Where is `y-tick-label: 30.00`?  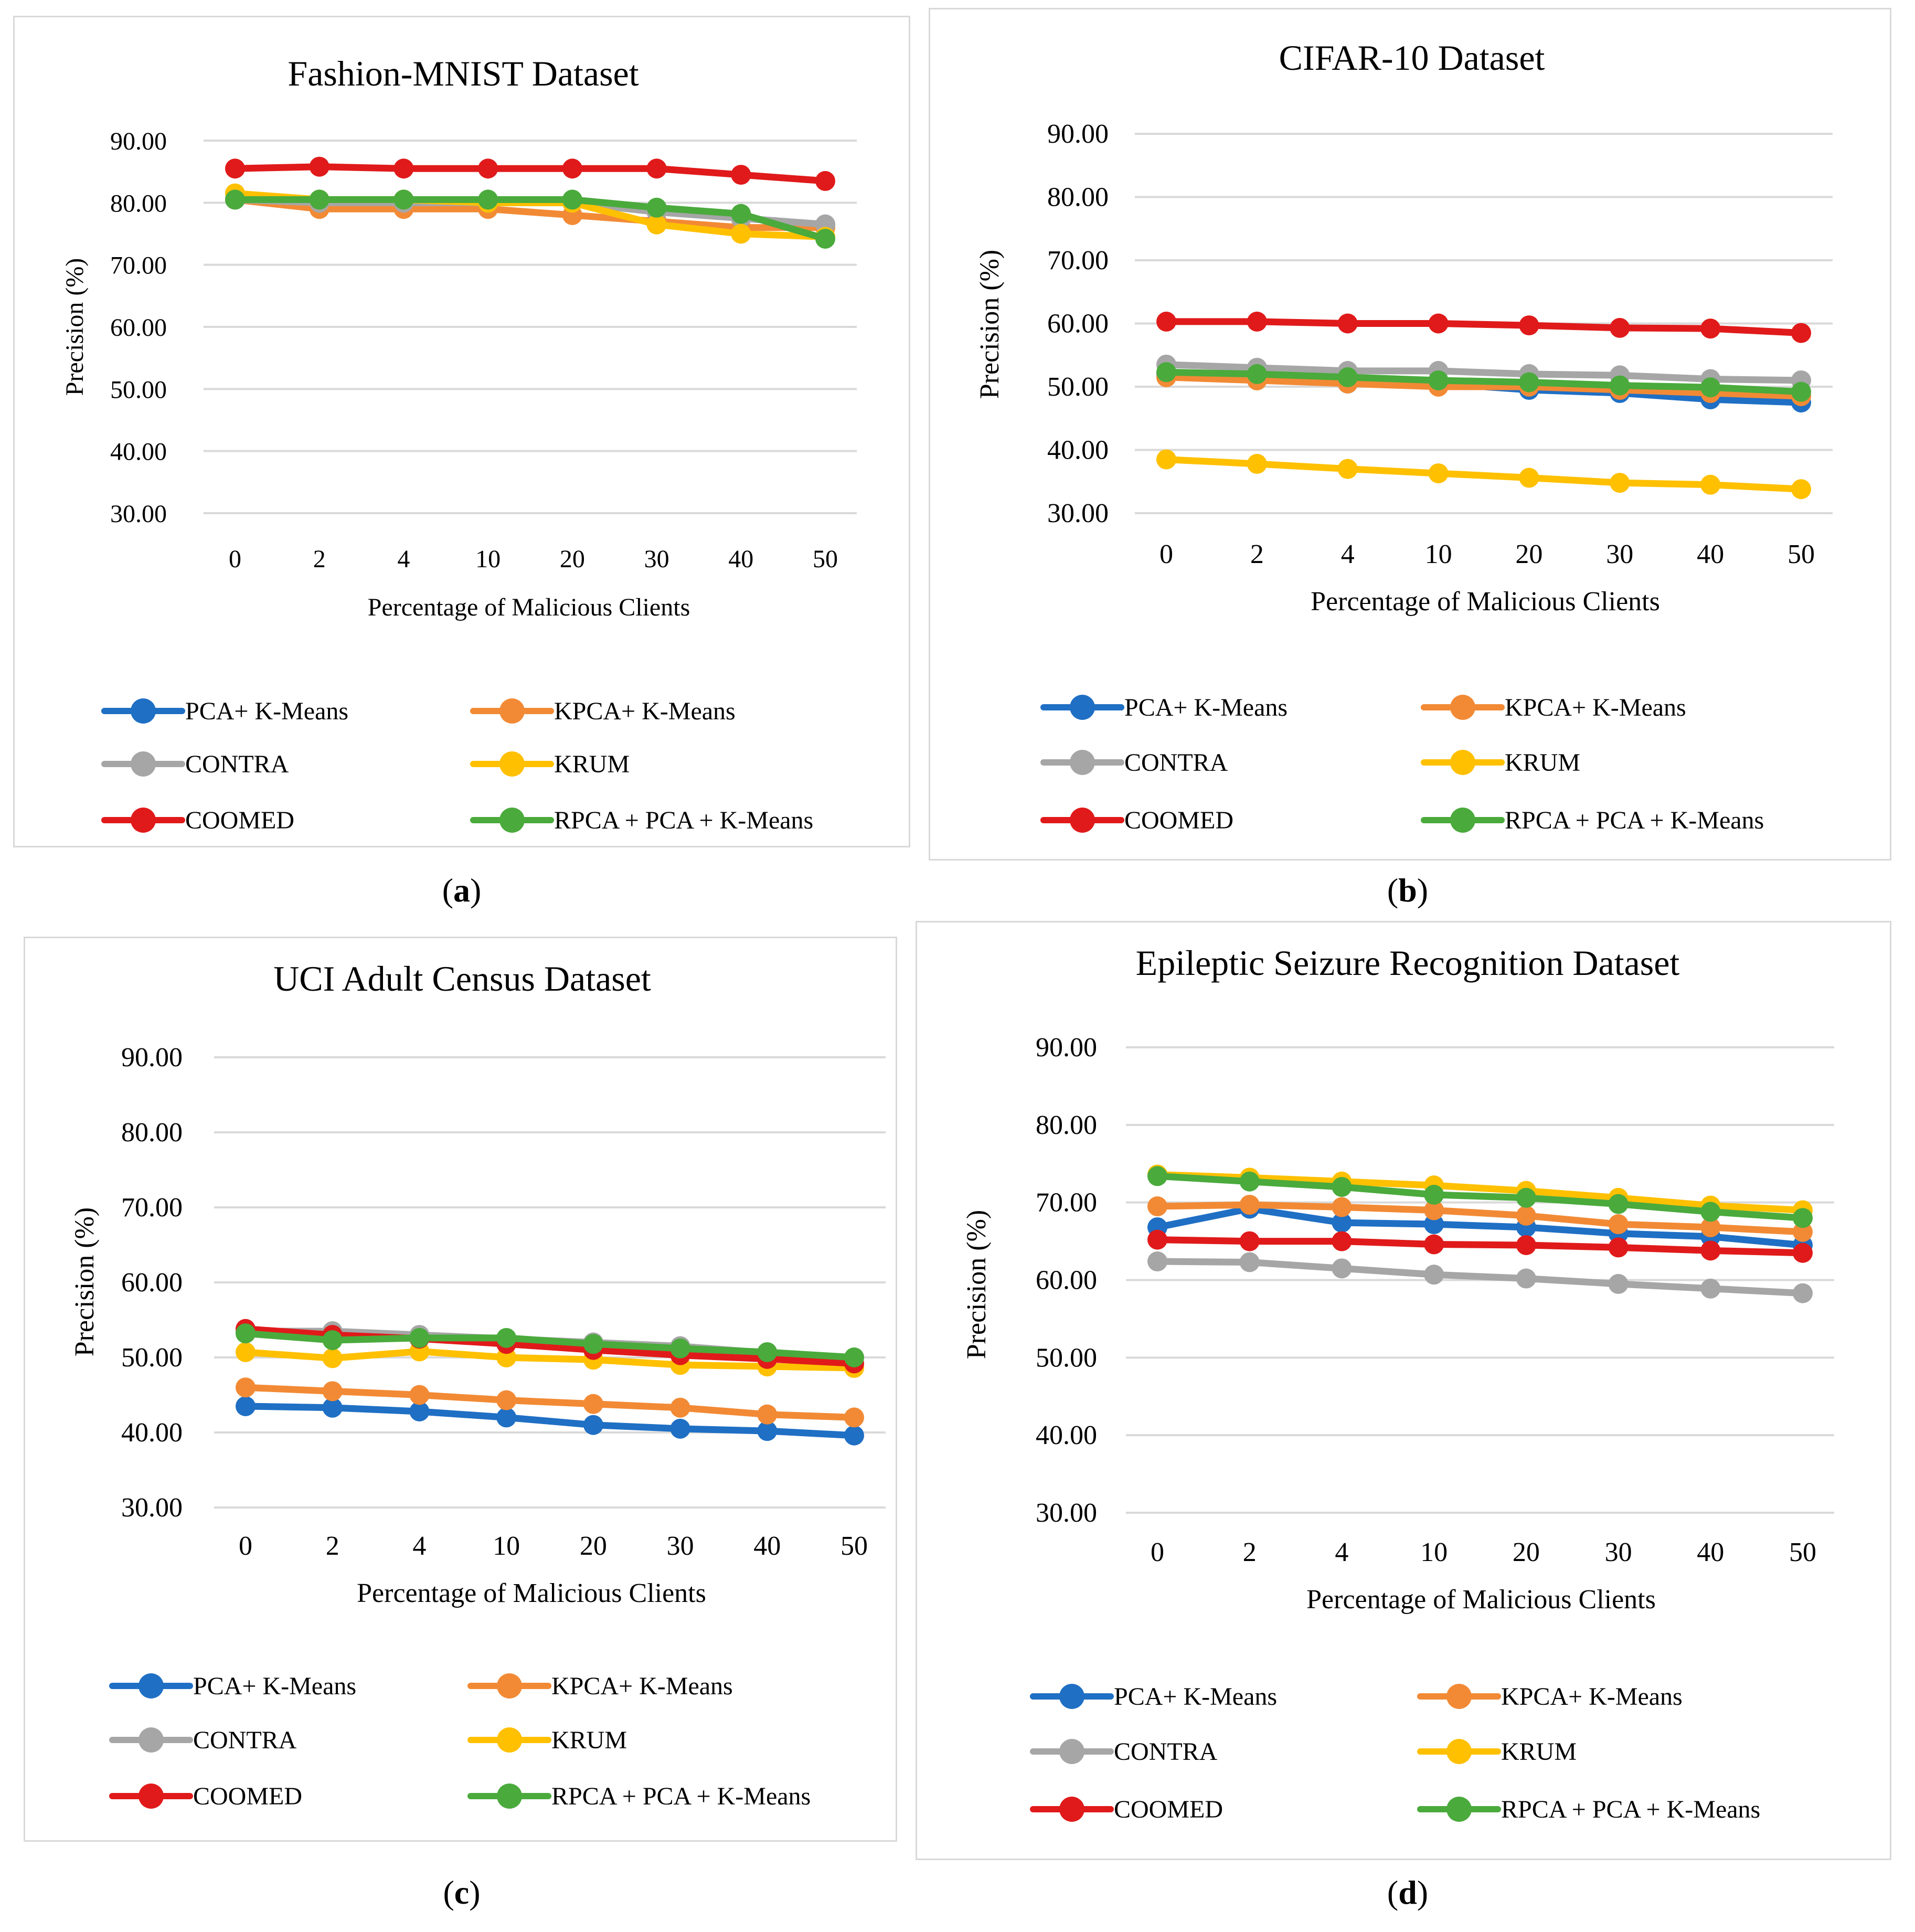 y-tick-label: 30.00 is located at coordinates (1078, 513).